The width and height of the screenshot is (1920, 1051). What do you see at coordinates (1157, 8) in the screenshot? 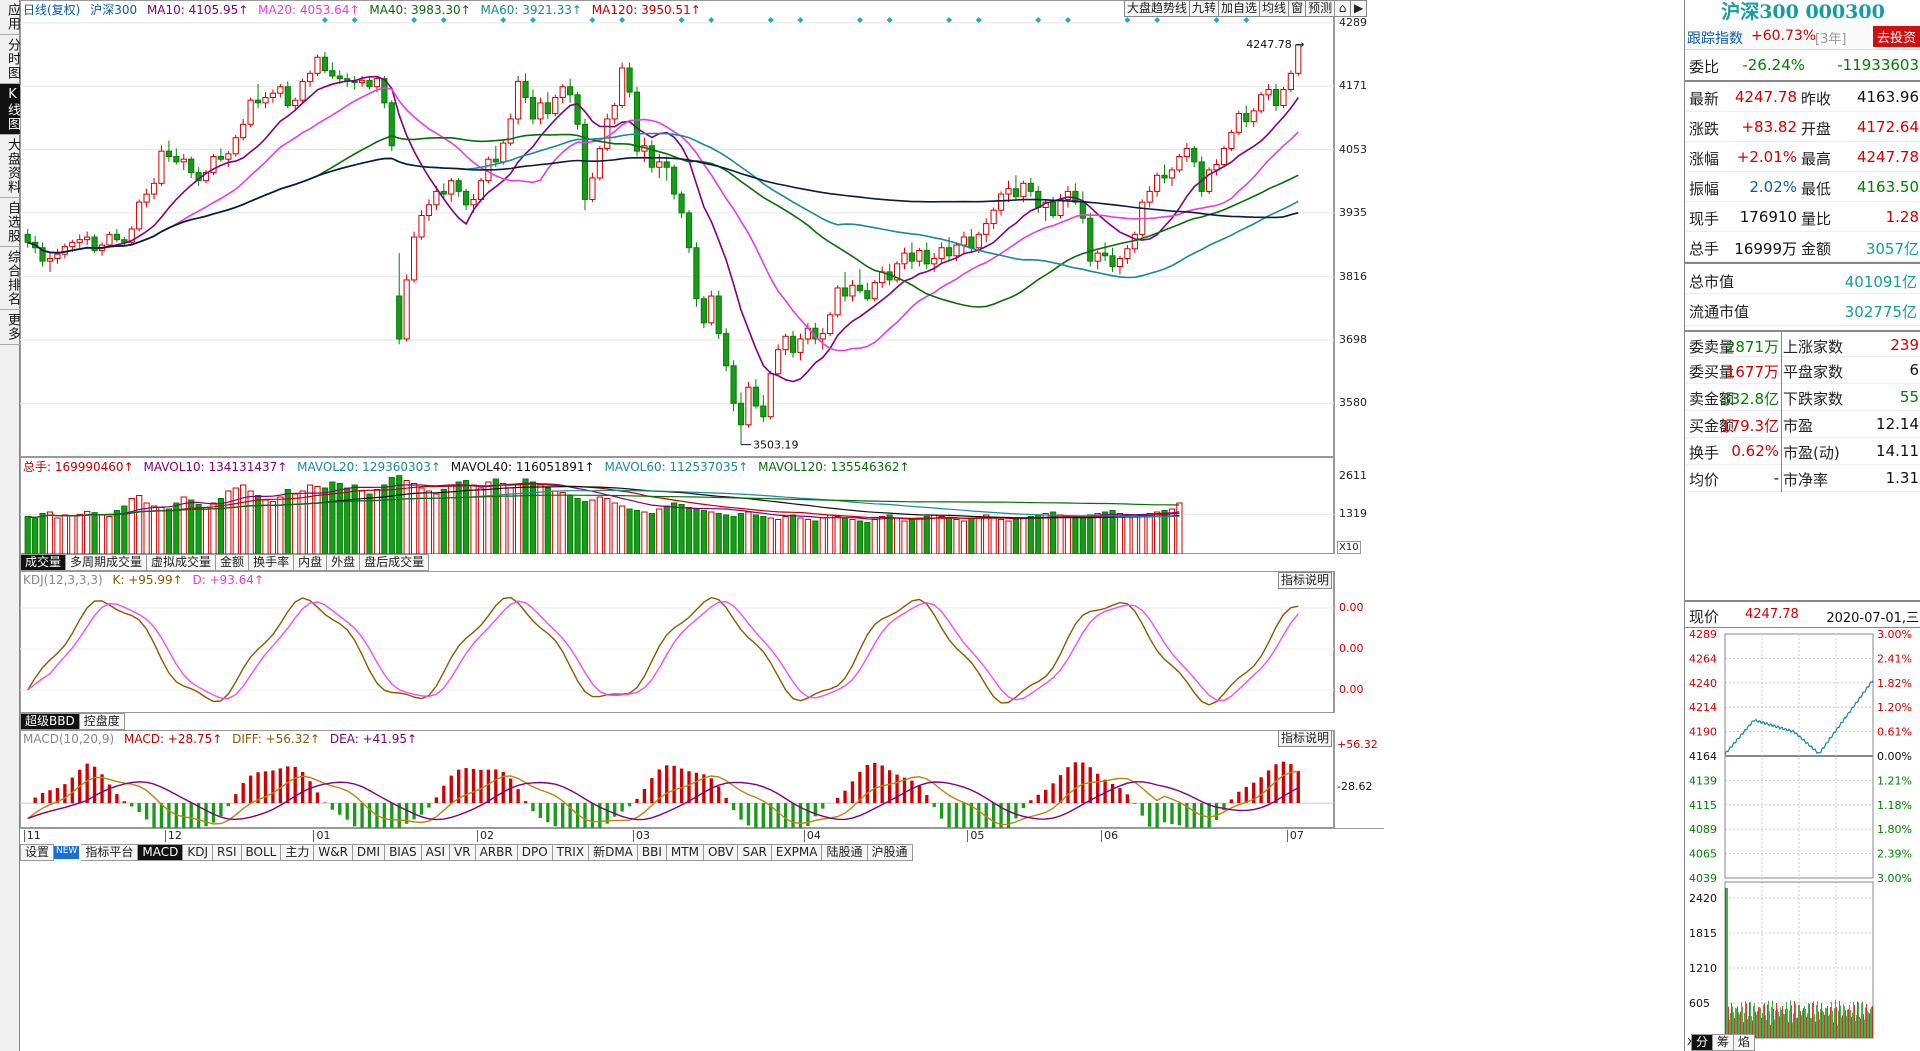
I see `toolbar-button-0: 大盘趋势线` at bounding box center [1157, 8].